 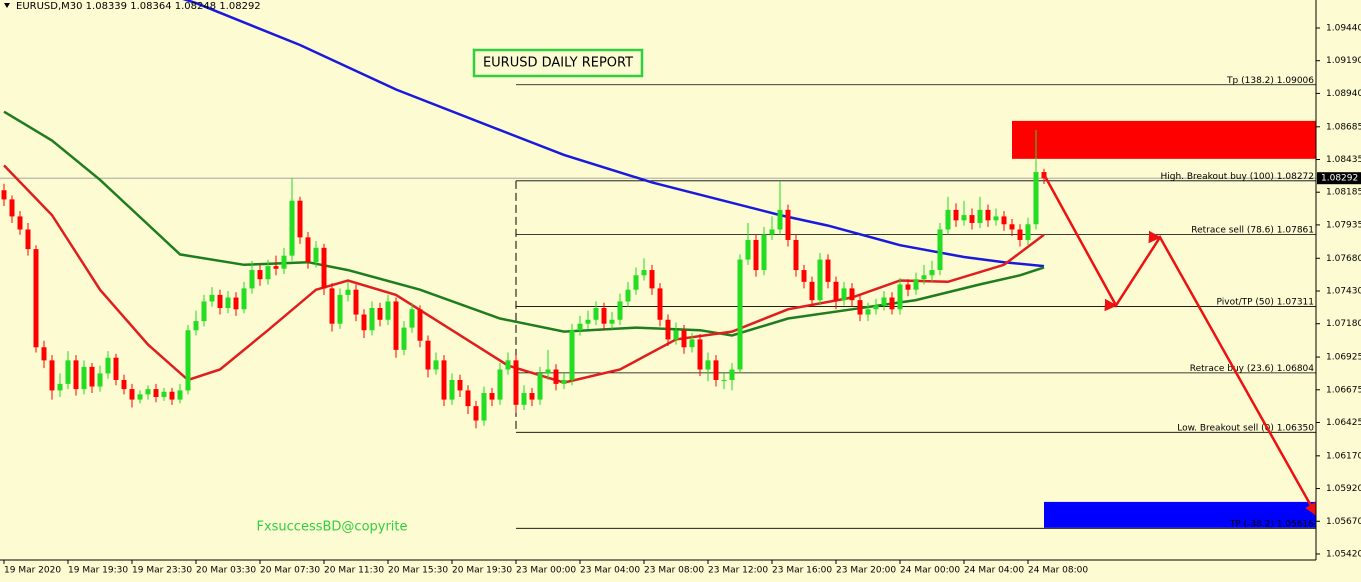 What do you see at coordinates (1250, 80) in the screenshot?
I see `fib-level-name: Tp (138.2)` at bounding box center [1250, 80].